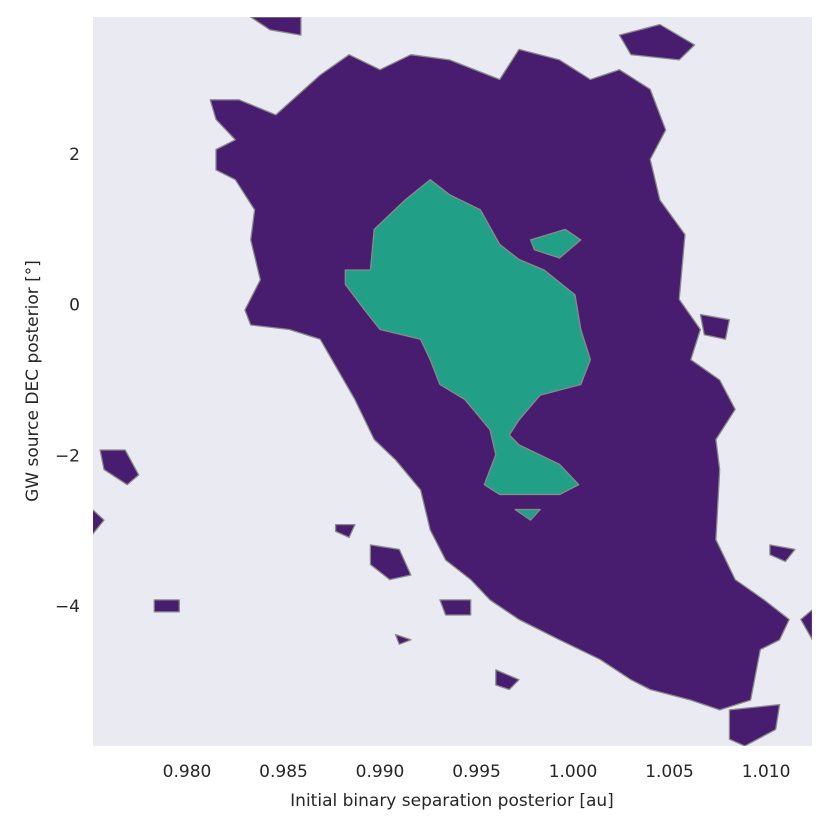  I want to click on x-tick-label: 1.005, so click(669, 772).